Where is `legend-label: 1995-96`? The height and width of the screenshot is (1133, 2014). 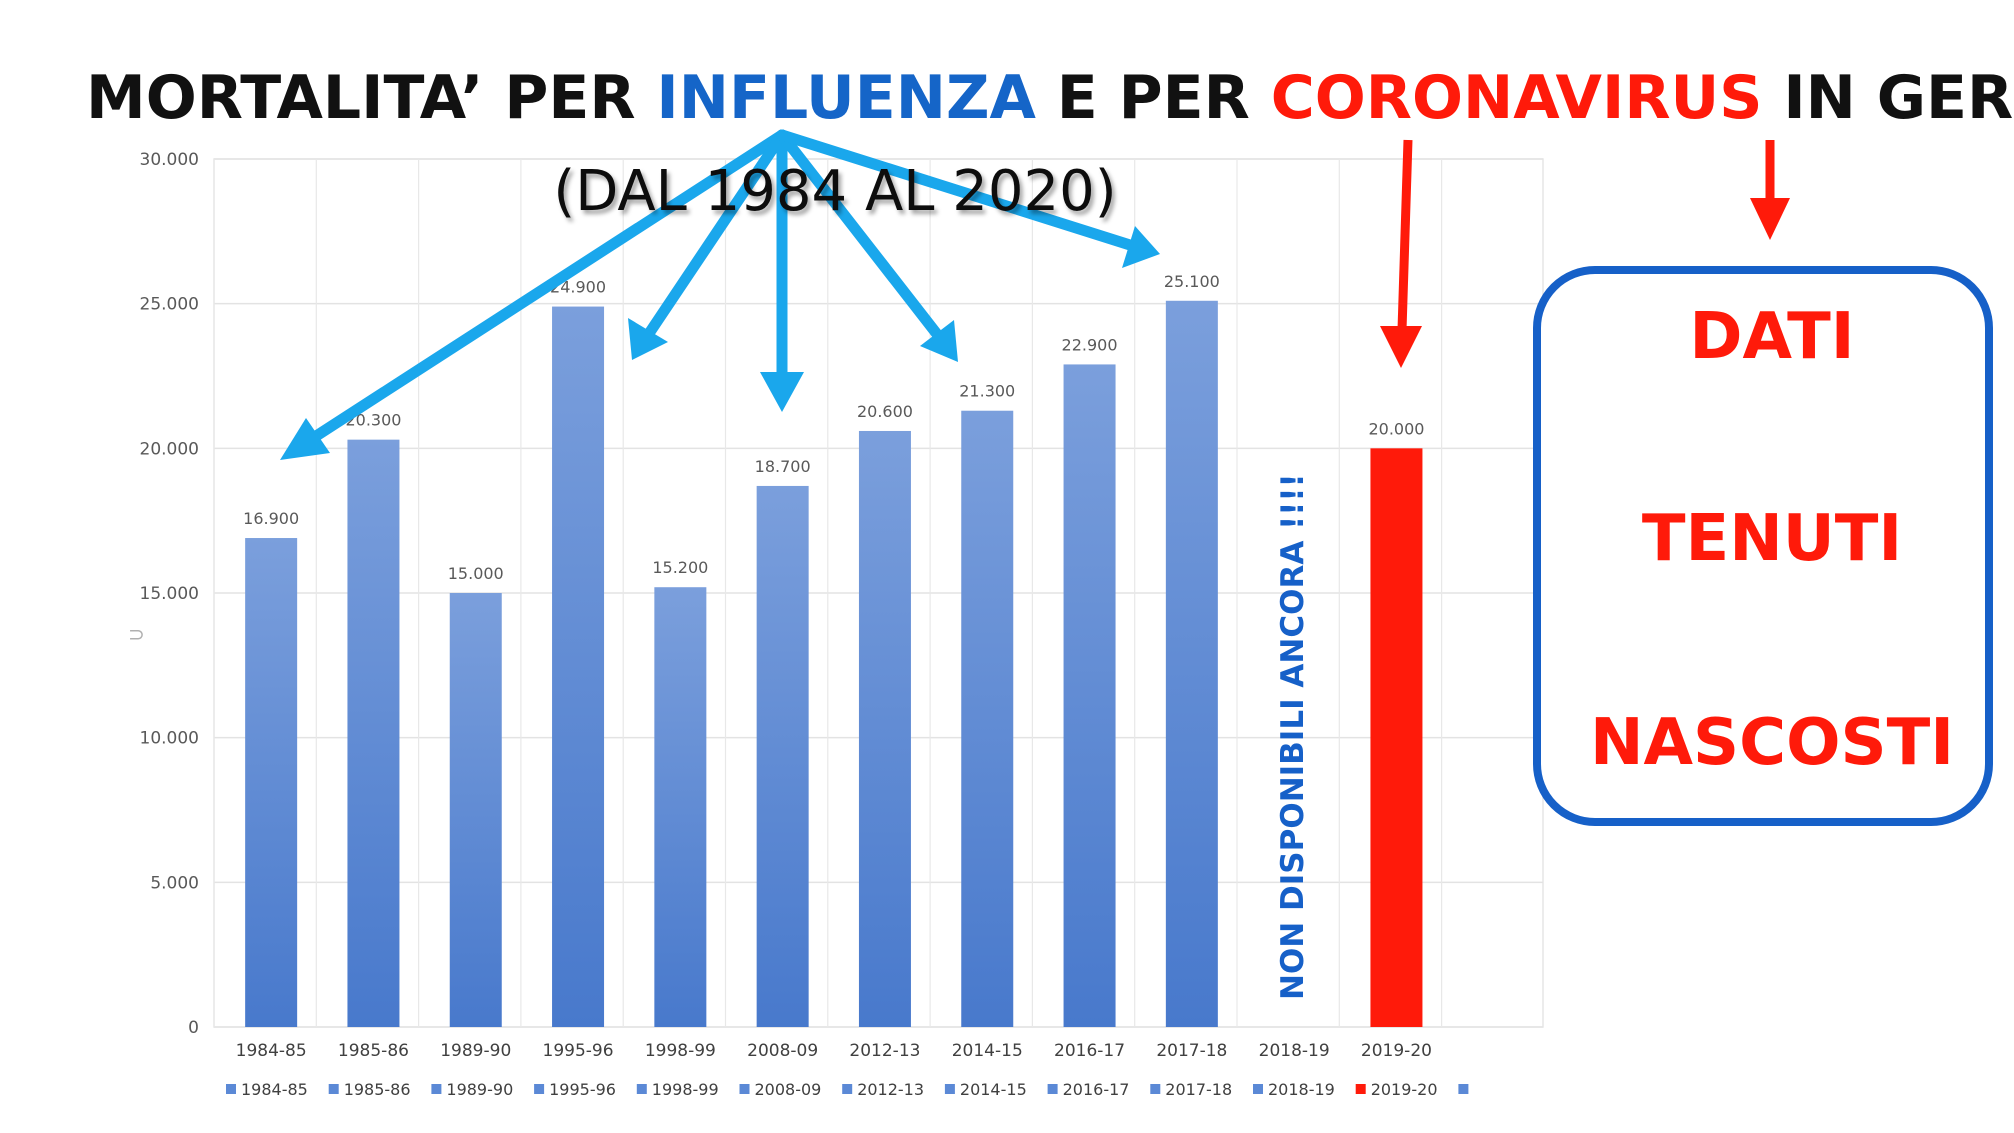
legend-label: 1995-96 is located at coordinates (582, 1089).